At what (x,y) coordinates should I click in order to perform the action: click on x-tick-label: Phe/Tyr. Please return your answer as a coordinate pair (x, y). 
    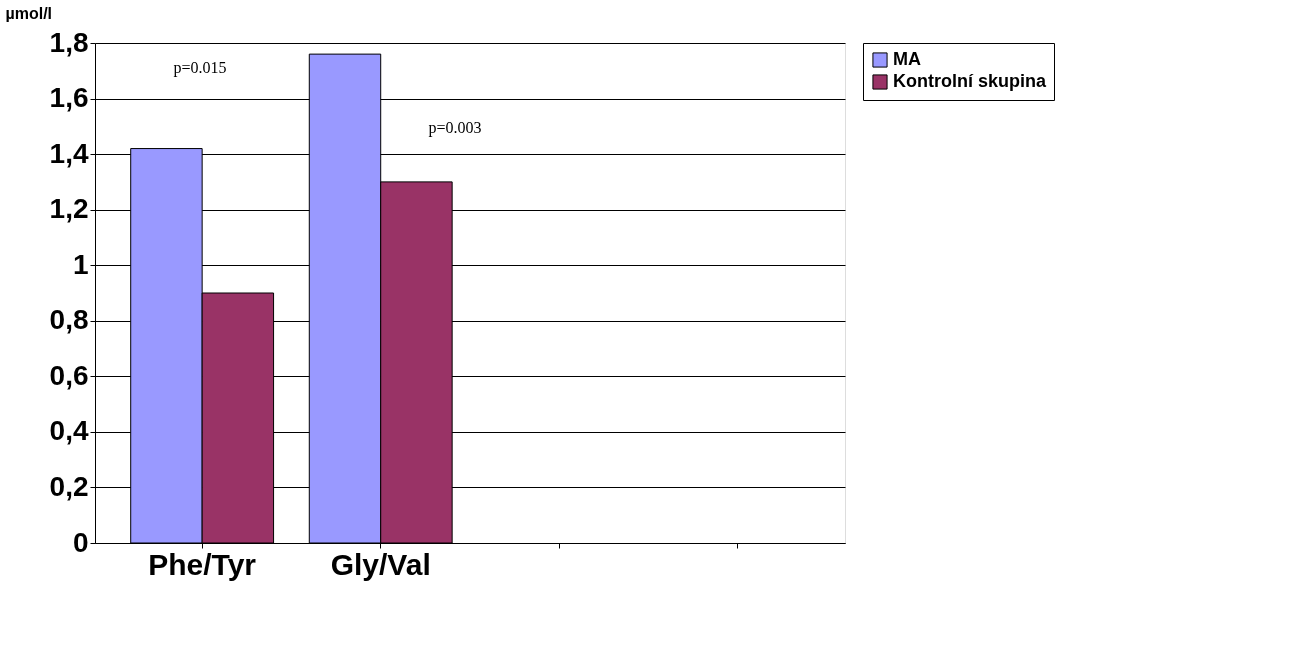
    Looking at the image, I should click on (202, 564).